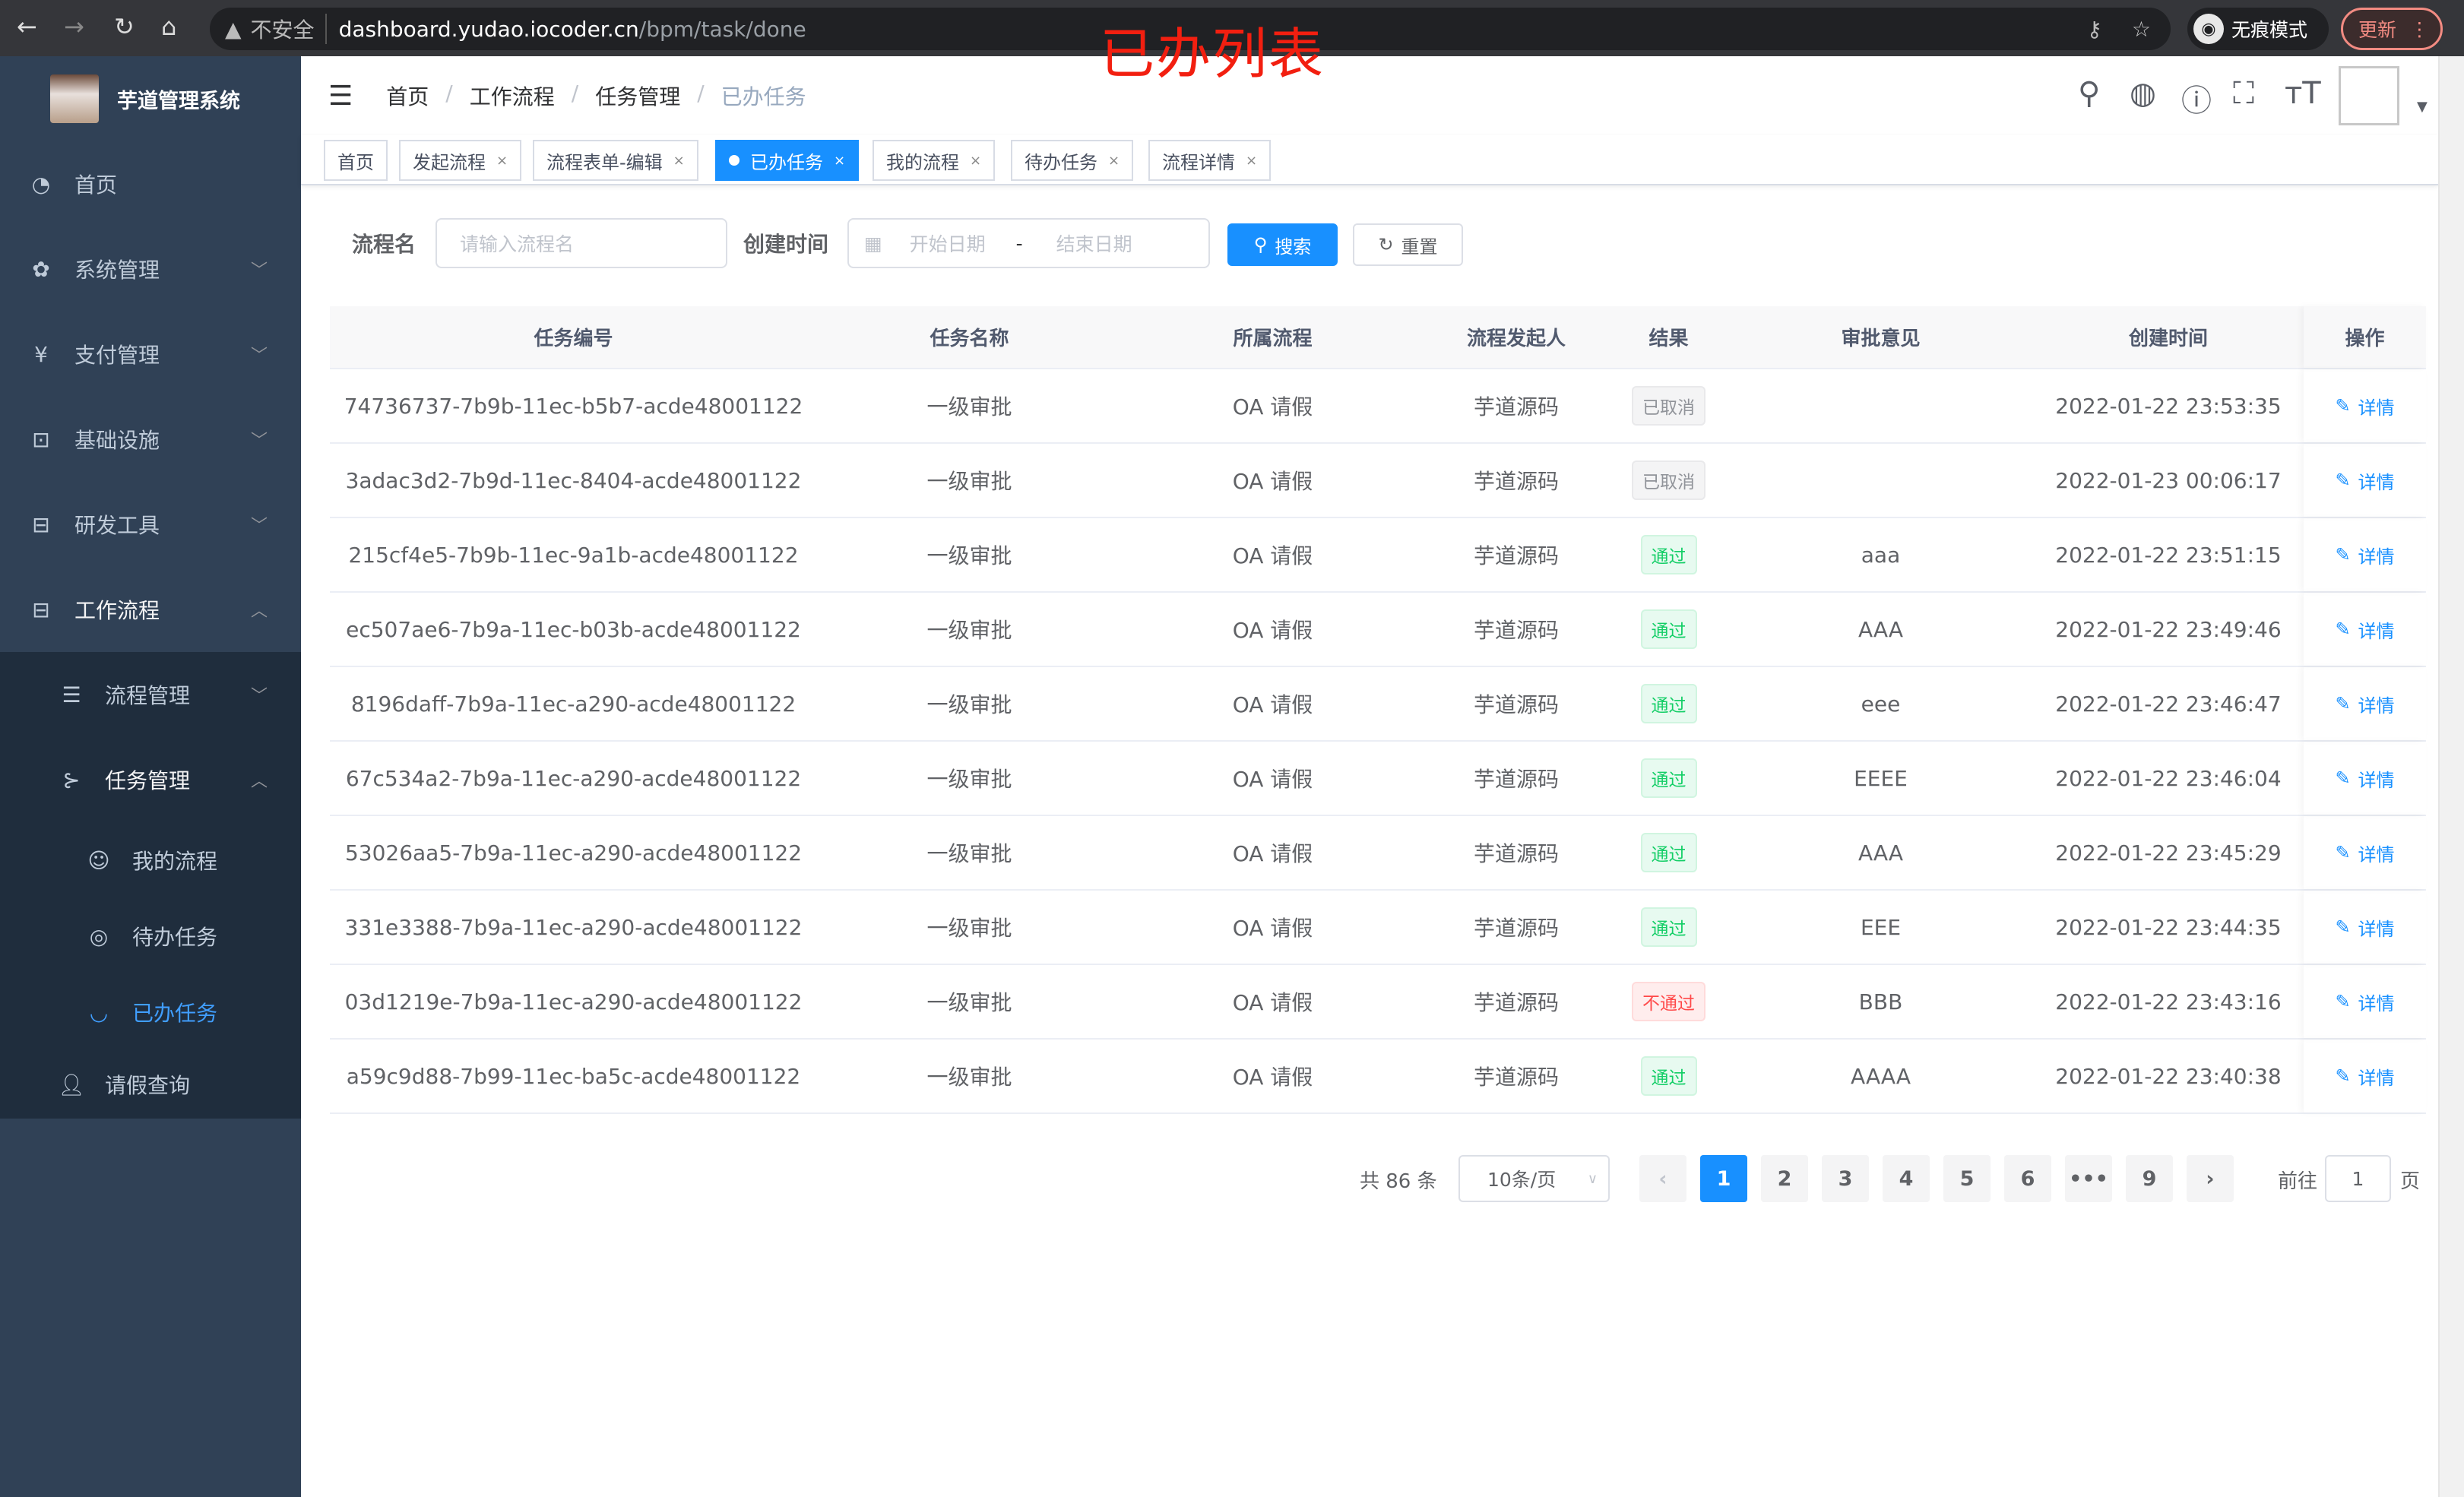  I want to click on page-button: 6, so click(2028, 1178).